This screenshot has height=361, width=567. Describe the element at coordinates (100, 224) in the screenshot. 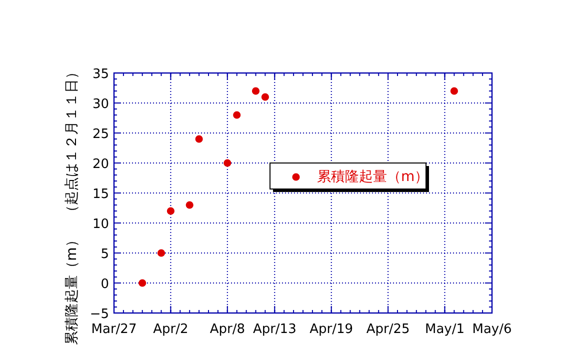

I see `y-tick-label: 10` at that location.